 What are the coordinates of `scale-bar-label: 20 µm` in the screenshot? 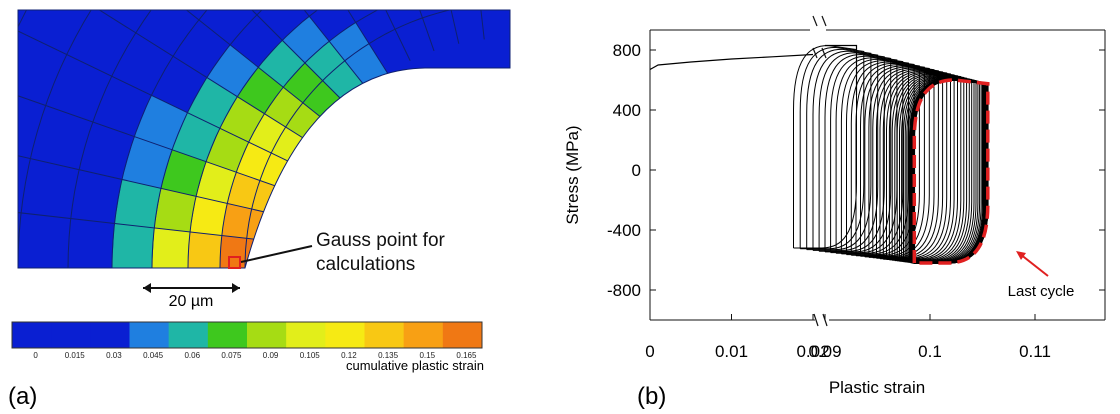 It's located at (191, 301).